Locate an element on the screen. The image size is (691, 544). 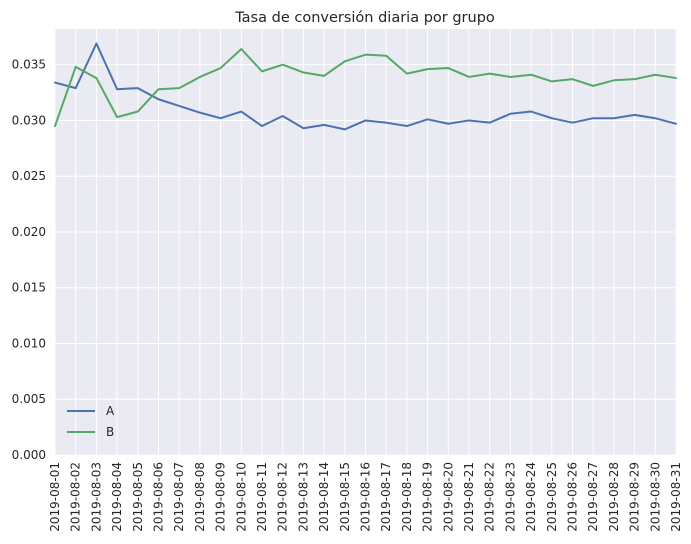
x-tick-label: 2019-08-06 is located at coordinates (159, 497).